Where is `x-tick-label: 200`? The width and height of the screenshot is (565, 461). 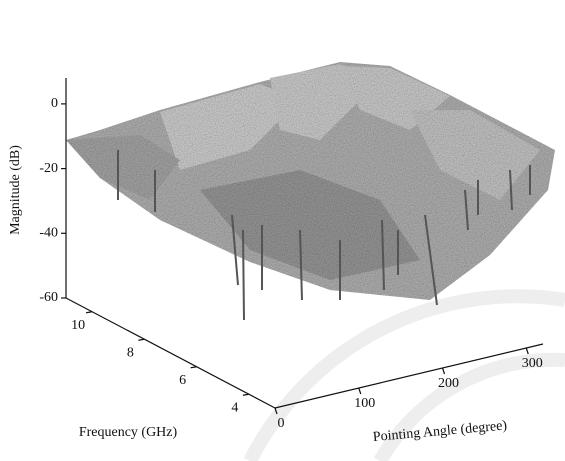 x-tick-label: 200 is located at coordinates (448, 383).